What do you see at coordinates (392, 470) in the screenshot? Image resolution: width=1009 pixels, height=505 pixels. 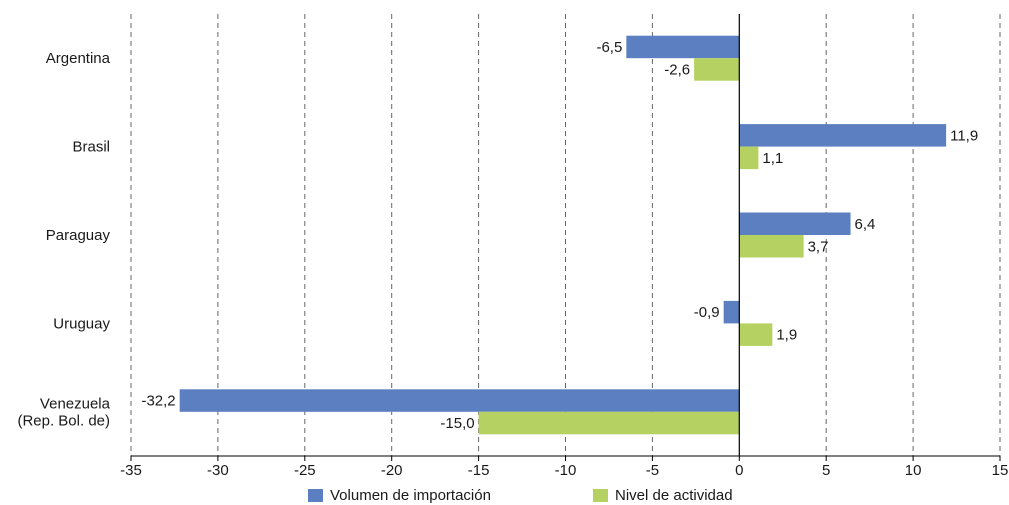 I see `x-tick-label: -20` at bounding box center [392, 470].